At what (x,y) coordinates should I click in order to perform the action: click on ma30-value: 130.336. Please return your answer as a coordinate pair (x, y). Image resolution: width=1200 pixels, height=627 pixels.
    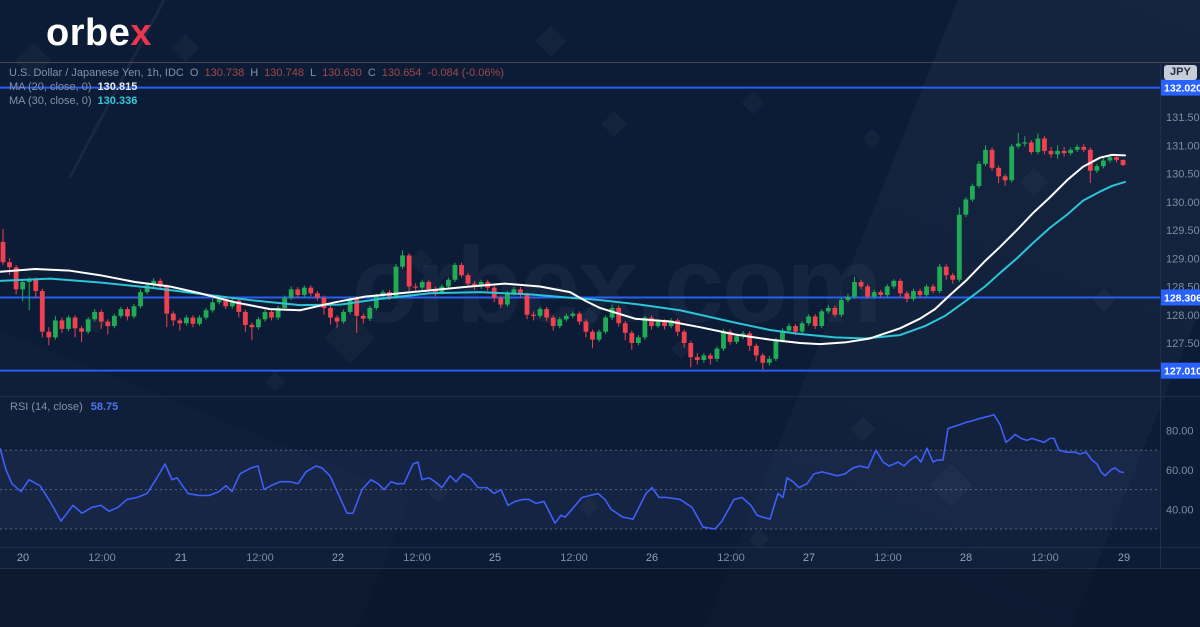
    Looking at the image, I should click on (117, 101).